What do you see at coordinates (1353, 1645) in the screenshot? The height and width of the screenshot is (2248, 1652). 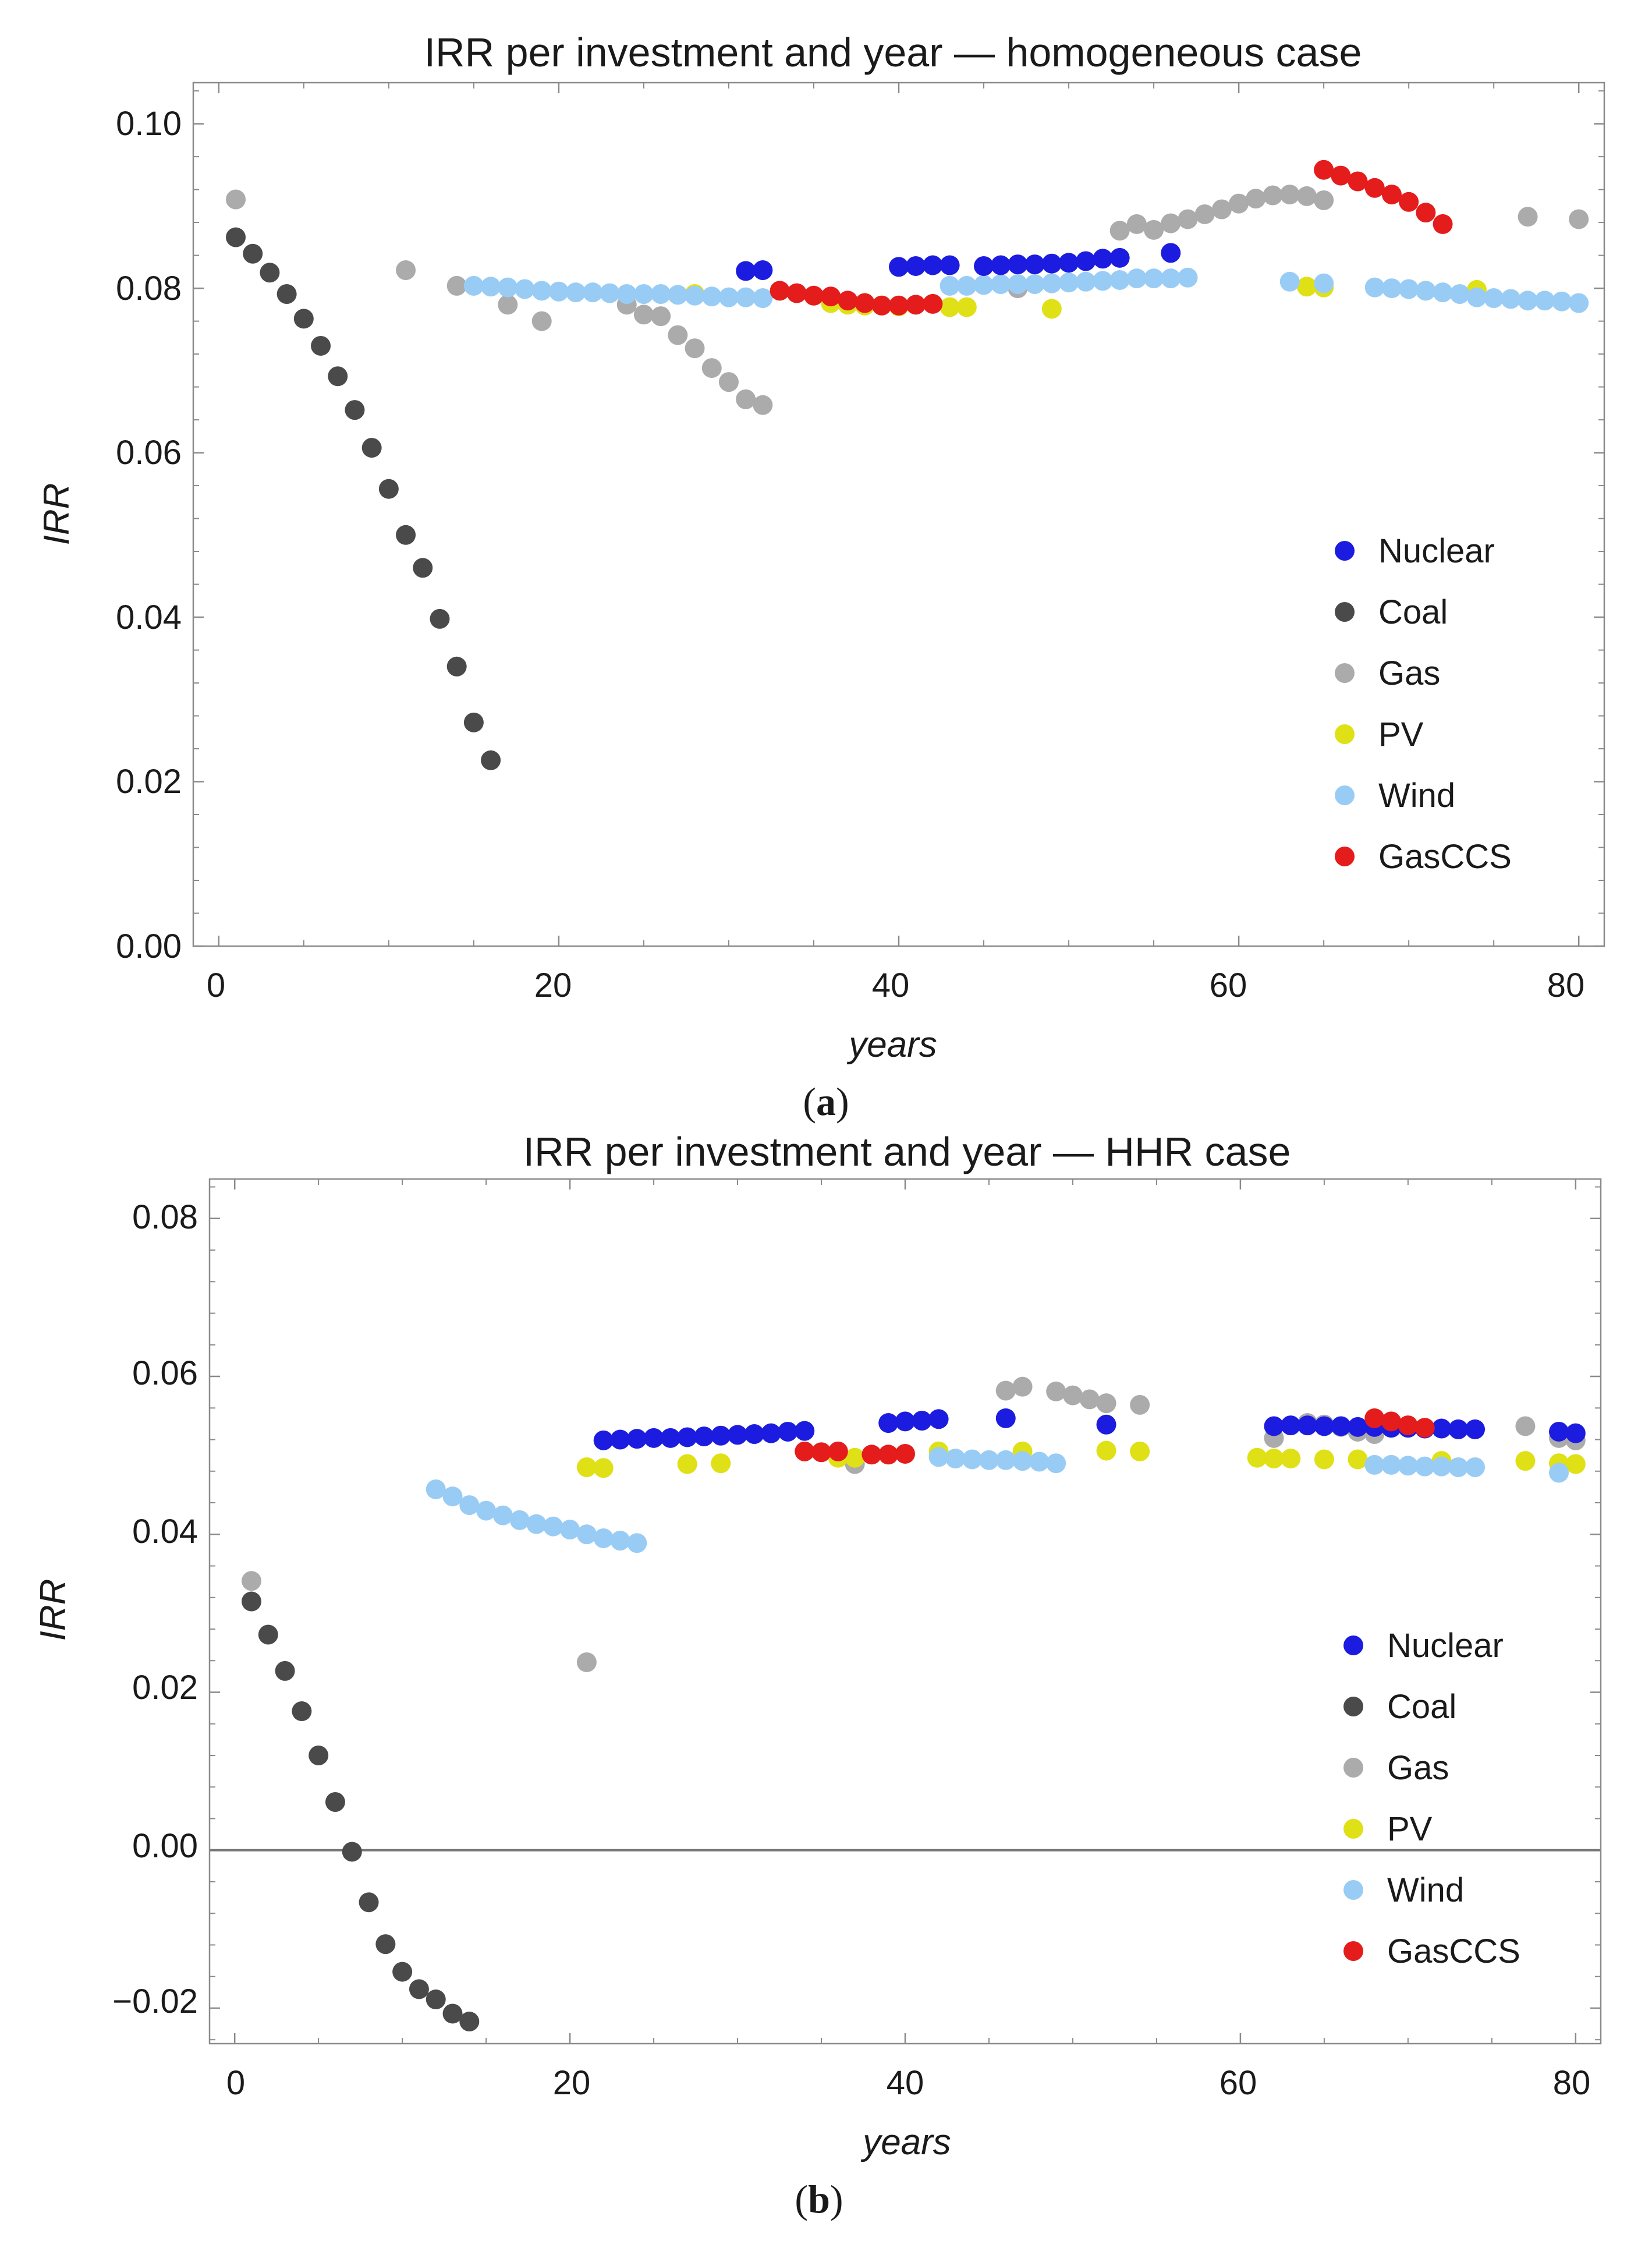 I see `legend-marker-nuclear` at bounding box center [1353, 1645].